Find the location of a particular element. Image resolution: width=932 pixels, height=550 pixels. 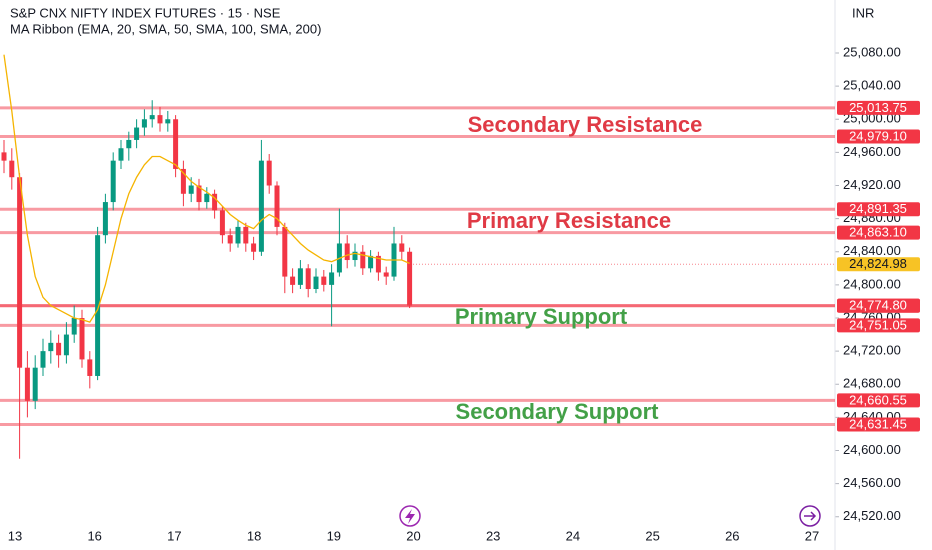

level-label: 25,013.75 is located at coordinates (878, 107).